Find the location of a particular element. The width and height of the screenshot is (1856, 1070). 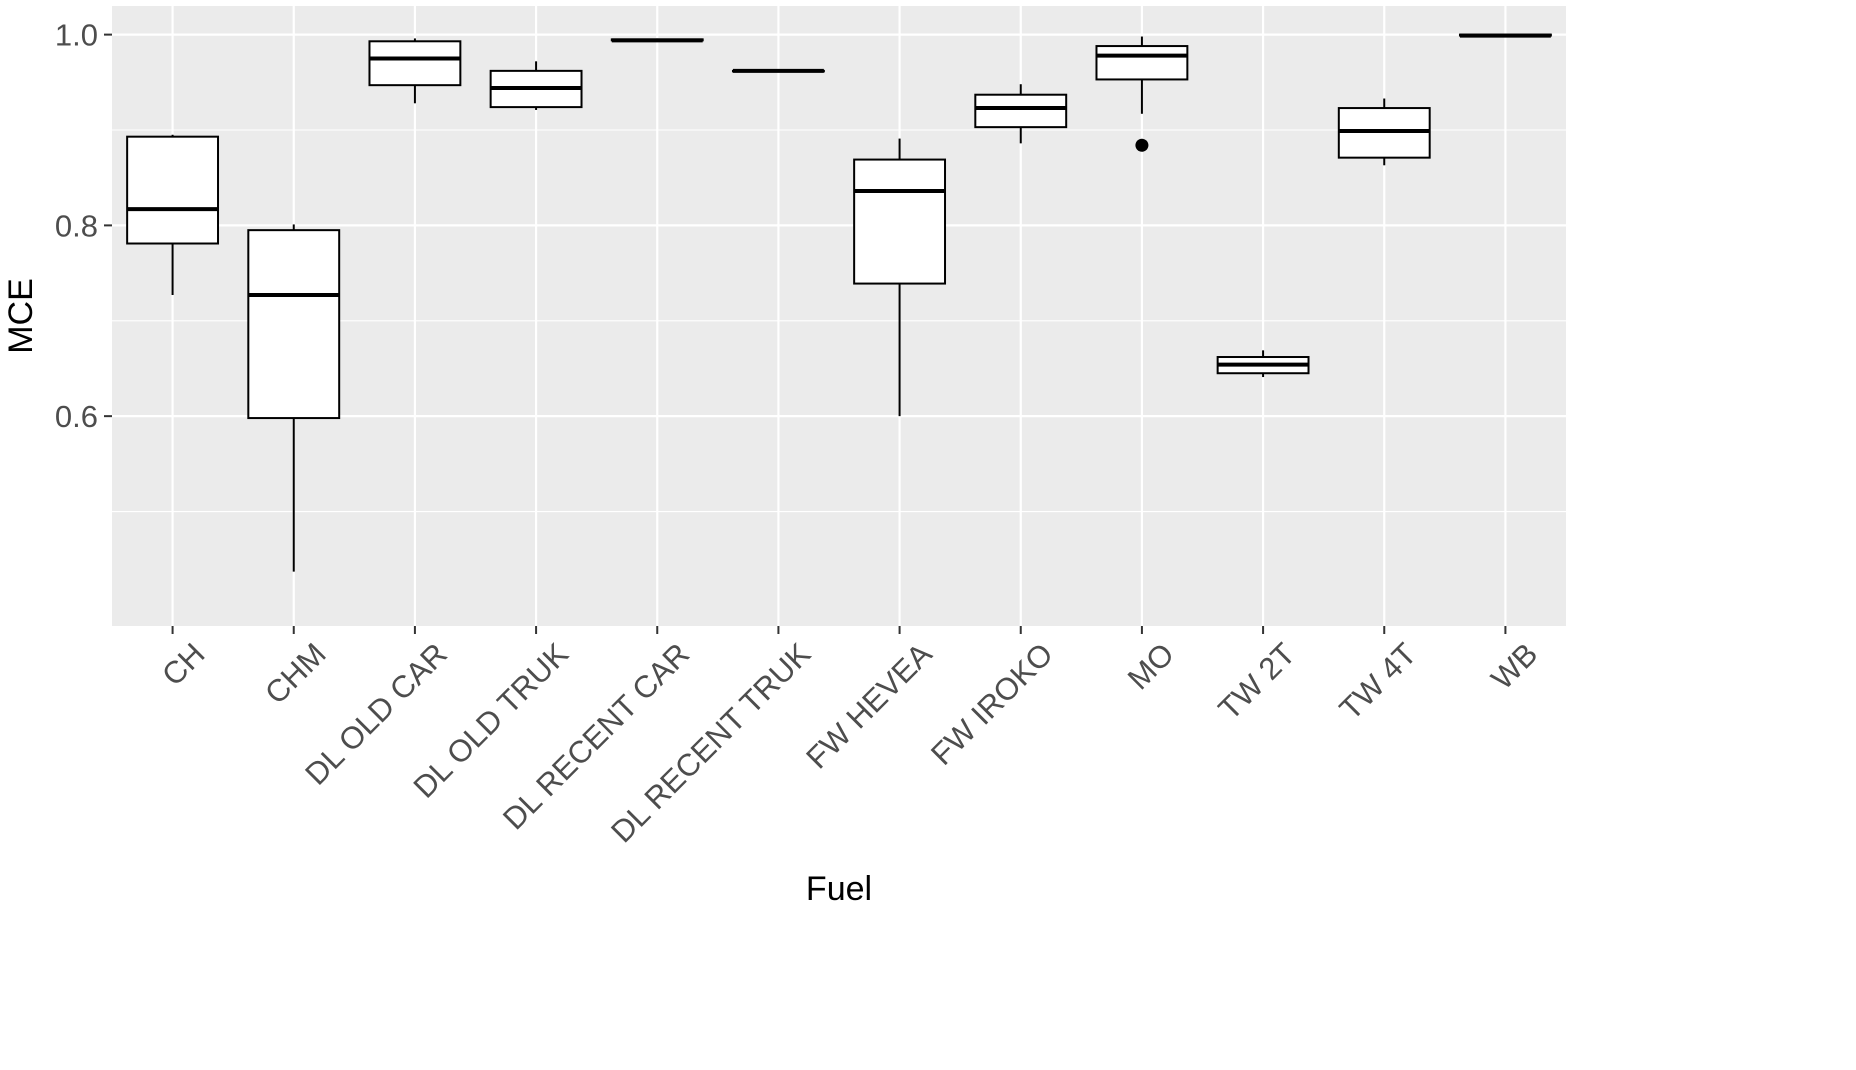

box-dl-old-car is located at coordinates (415, 71).